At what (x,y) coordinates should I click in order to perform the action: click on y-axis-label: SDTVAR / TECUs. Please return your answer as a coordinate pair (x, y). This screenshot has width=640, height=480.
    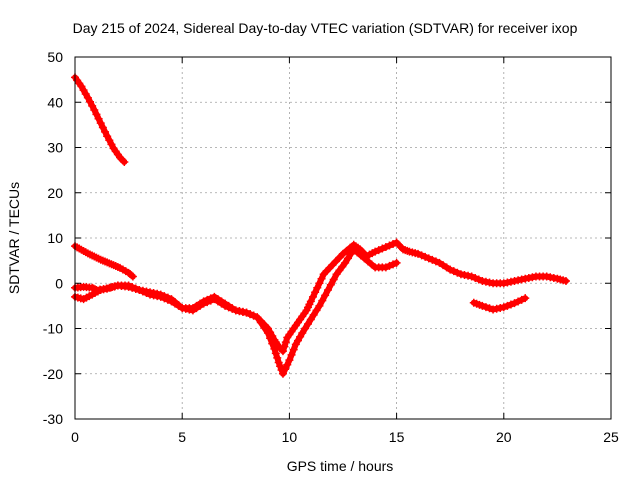
    Looking at the image, I should click on (14, 238).